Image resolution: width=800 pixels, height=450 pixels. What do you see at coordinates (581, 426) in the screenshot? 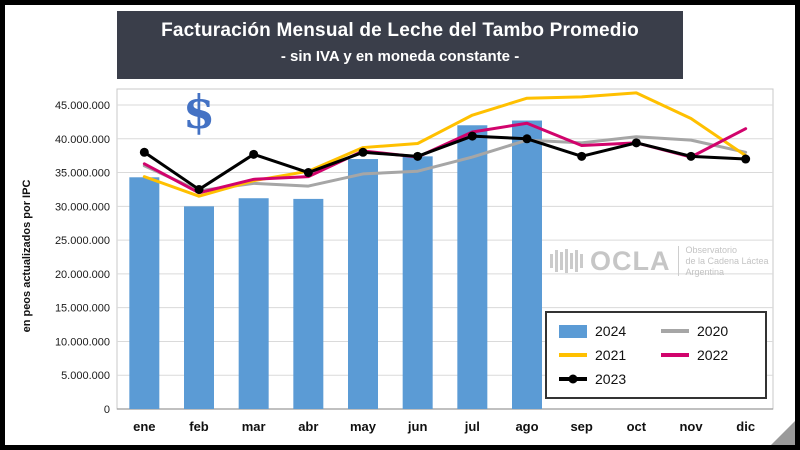
I see `svg-text: sep` at bounding box center [581, 426].